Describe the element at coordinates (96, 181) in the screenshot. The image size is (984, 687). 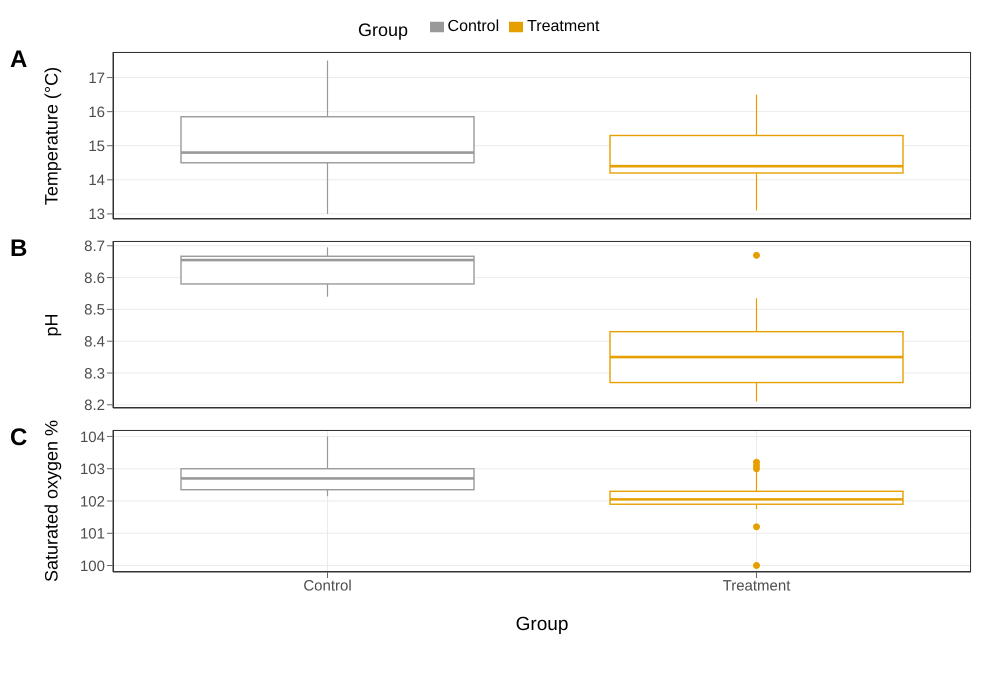
I see `y-tick-label: 14` at that location.